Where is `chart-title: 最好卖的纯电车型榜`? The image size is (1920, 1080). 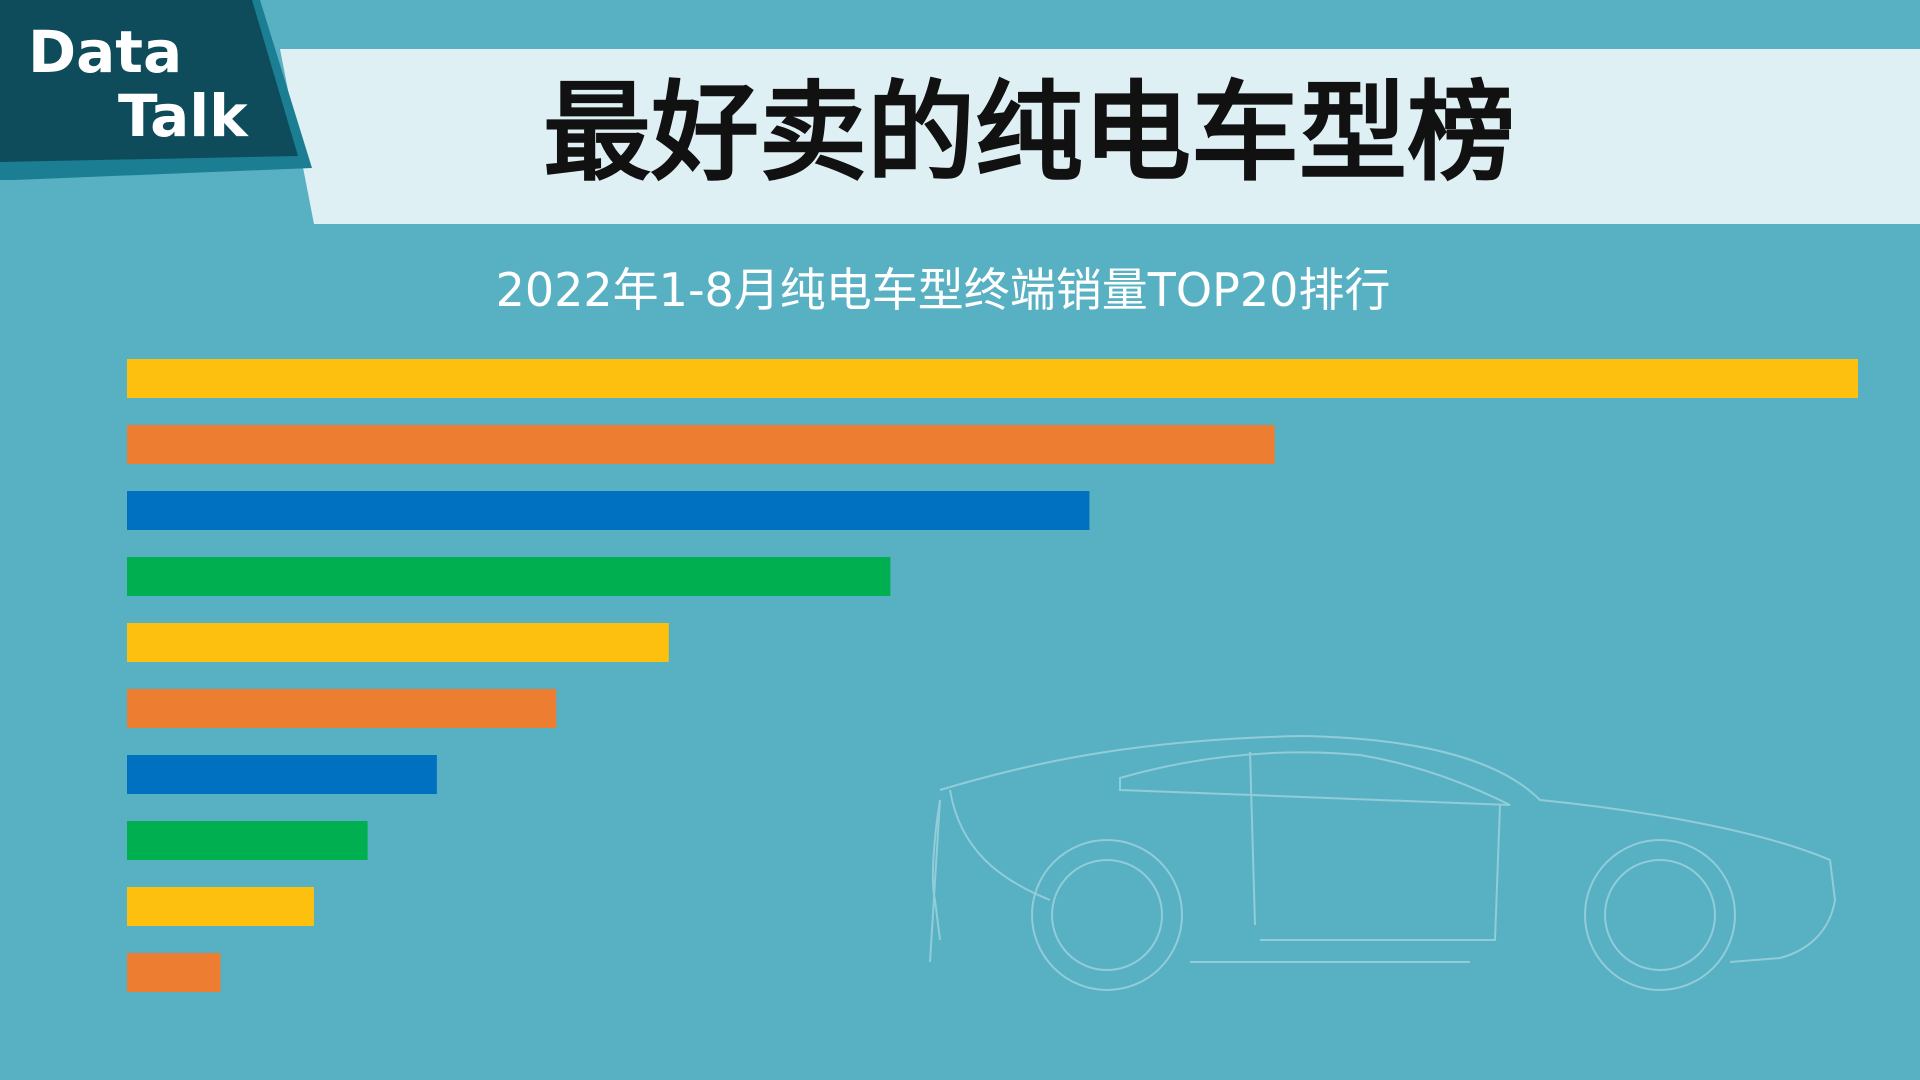 chart-title: 最好卖的纯电车型榜 is located at coordinates (1029, 133).